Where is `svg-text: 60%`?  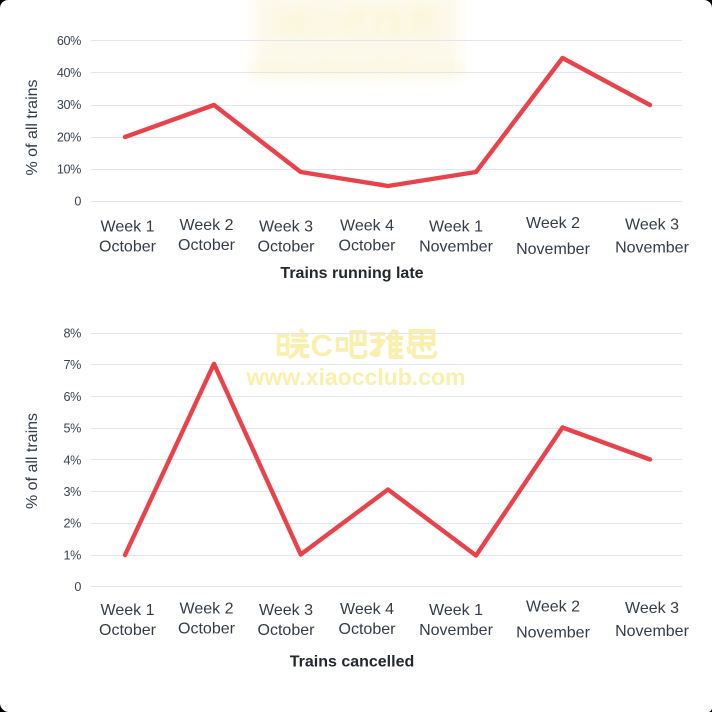
svg-text: 60% is located at coordinates (69, 41).